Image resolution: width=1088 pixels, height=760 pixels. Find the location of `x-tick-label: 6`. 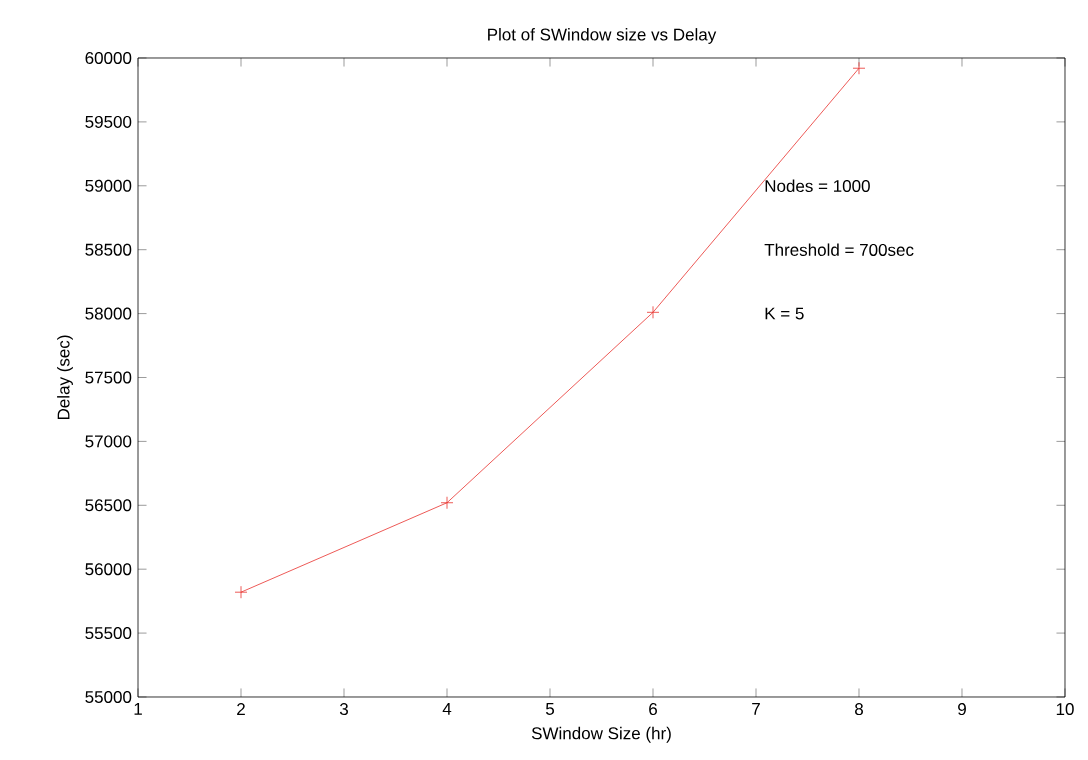

x-tick-label: 6 is located at coordinates (653, 709).